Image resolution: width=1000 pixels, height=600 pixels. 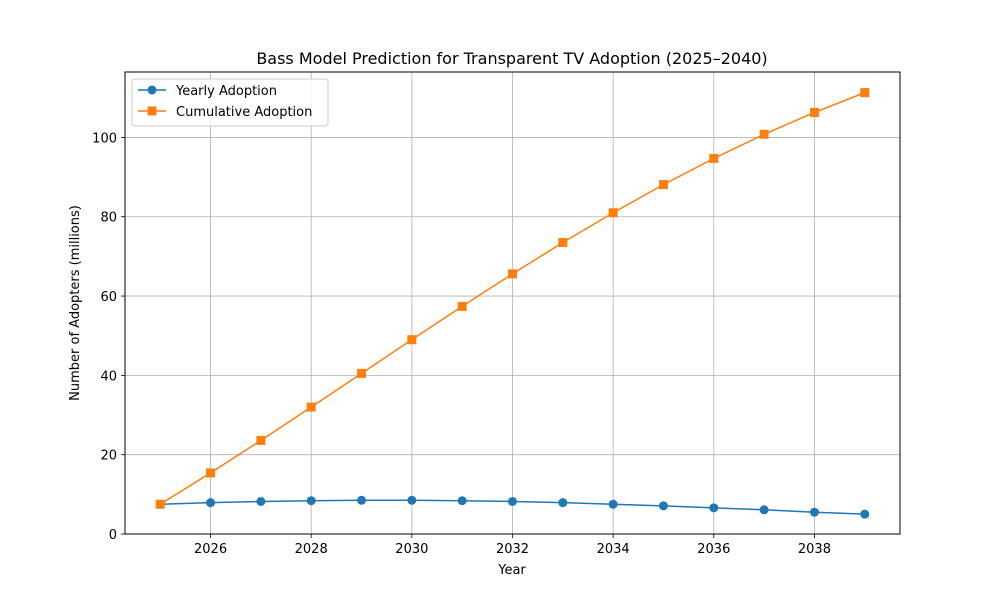 I want to click on y-tick-label: 100, so click(x=104, y=138).